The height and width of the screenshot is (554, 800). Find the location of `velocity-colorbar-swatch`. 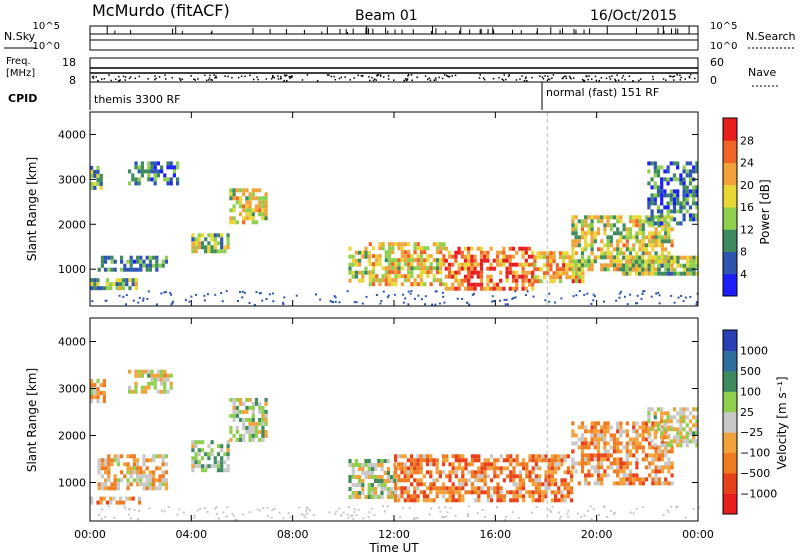

velocity-colorbar-swatch is located at coordinates (730, 340).